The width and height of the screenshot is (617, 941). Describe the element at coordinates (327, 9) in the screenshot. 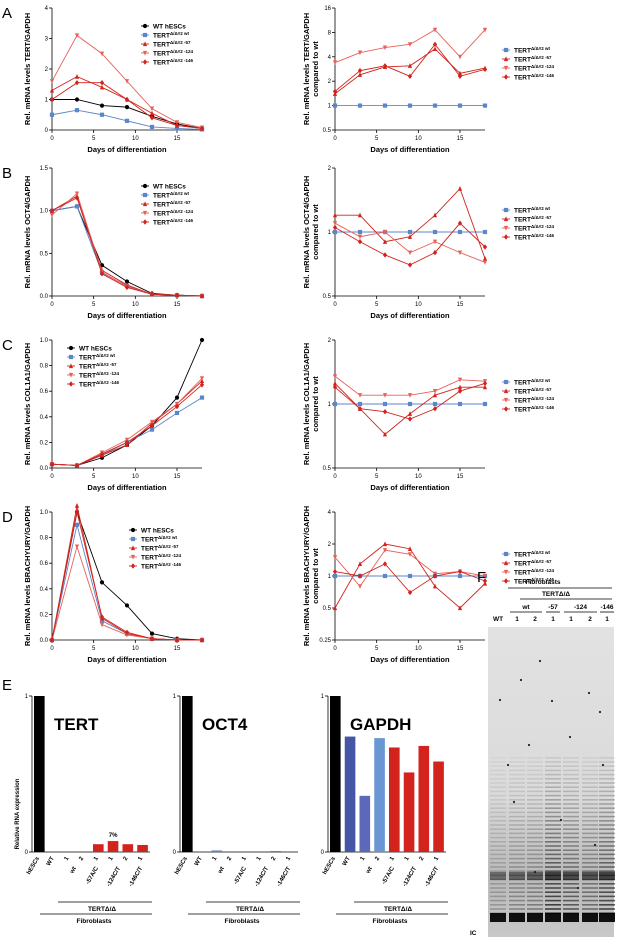

I see `y-tick-label: 16` at that location.